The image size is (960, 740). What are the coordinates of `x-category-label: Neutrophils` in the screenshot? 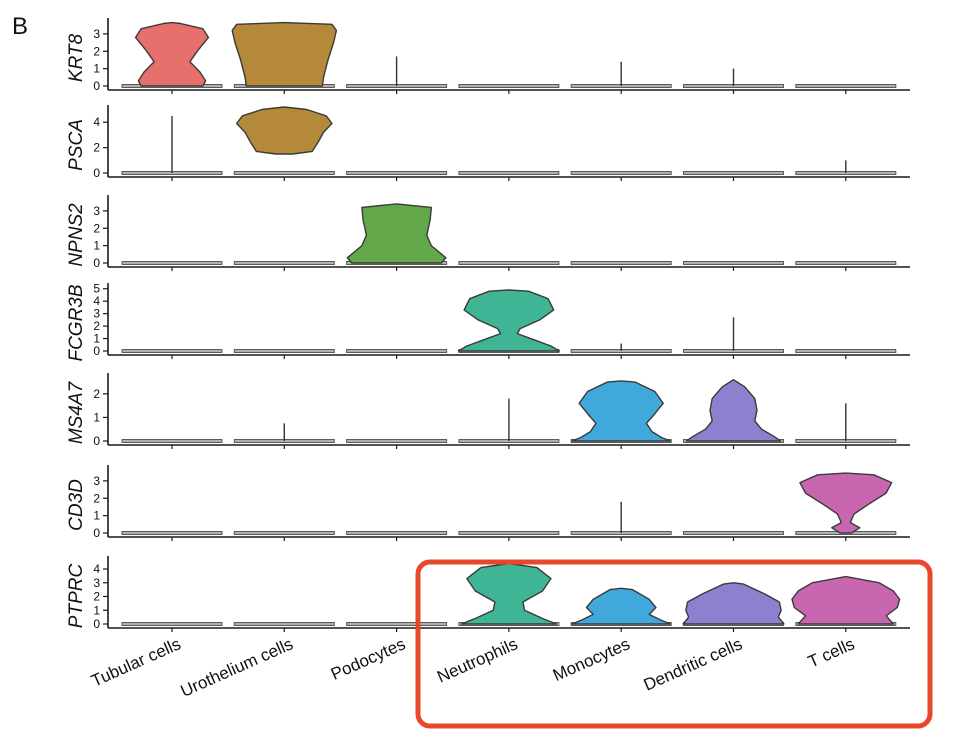 It's located at (477, 660).